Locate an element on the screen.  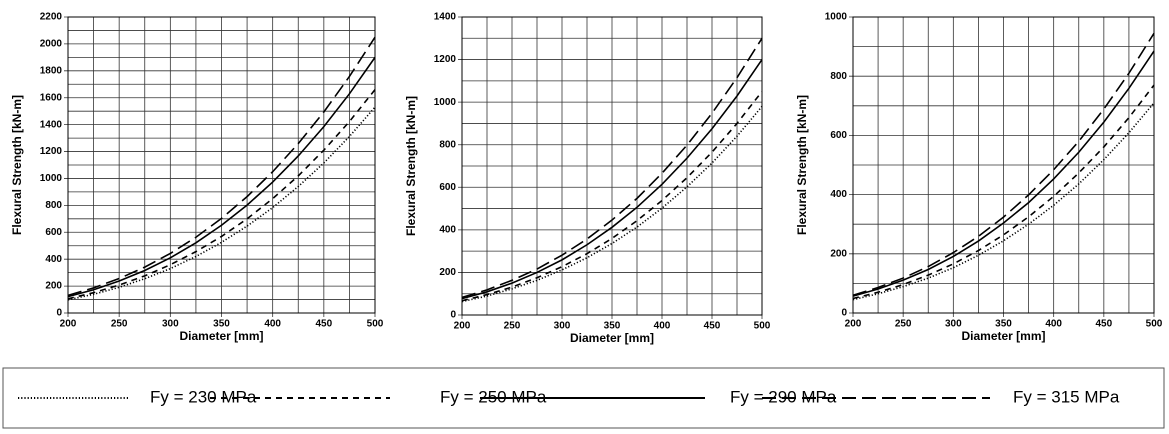
legend-label: Fy = 230 MPa is located at coordinates (203, 396).